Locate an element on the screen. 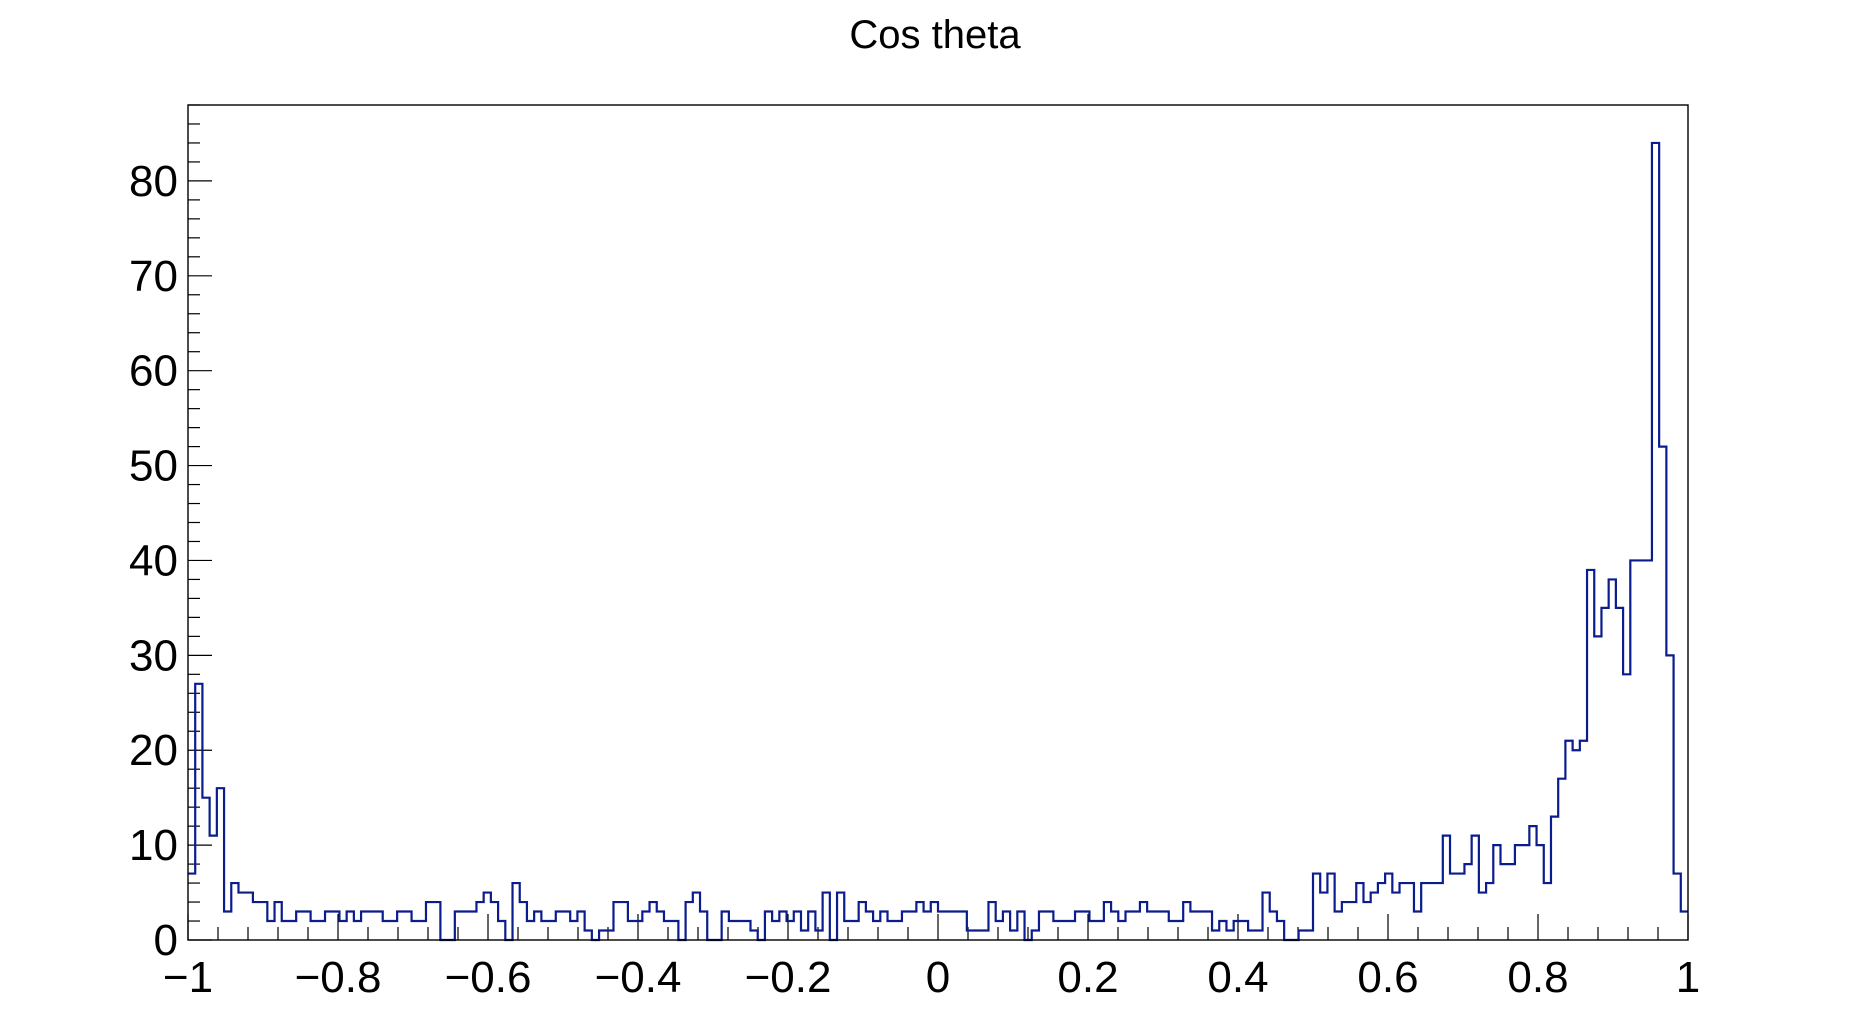 This screenshot has height=1030, width=1851. y-tick-label: 20 is located at coordinates (153, 750).